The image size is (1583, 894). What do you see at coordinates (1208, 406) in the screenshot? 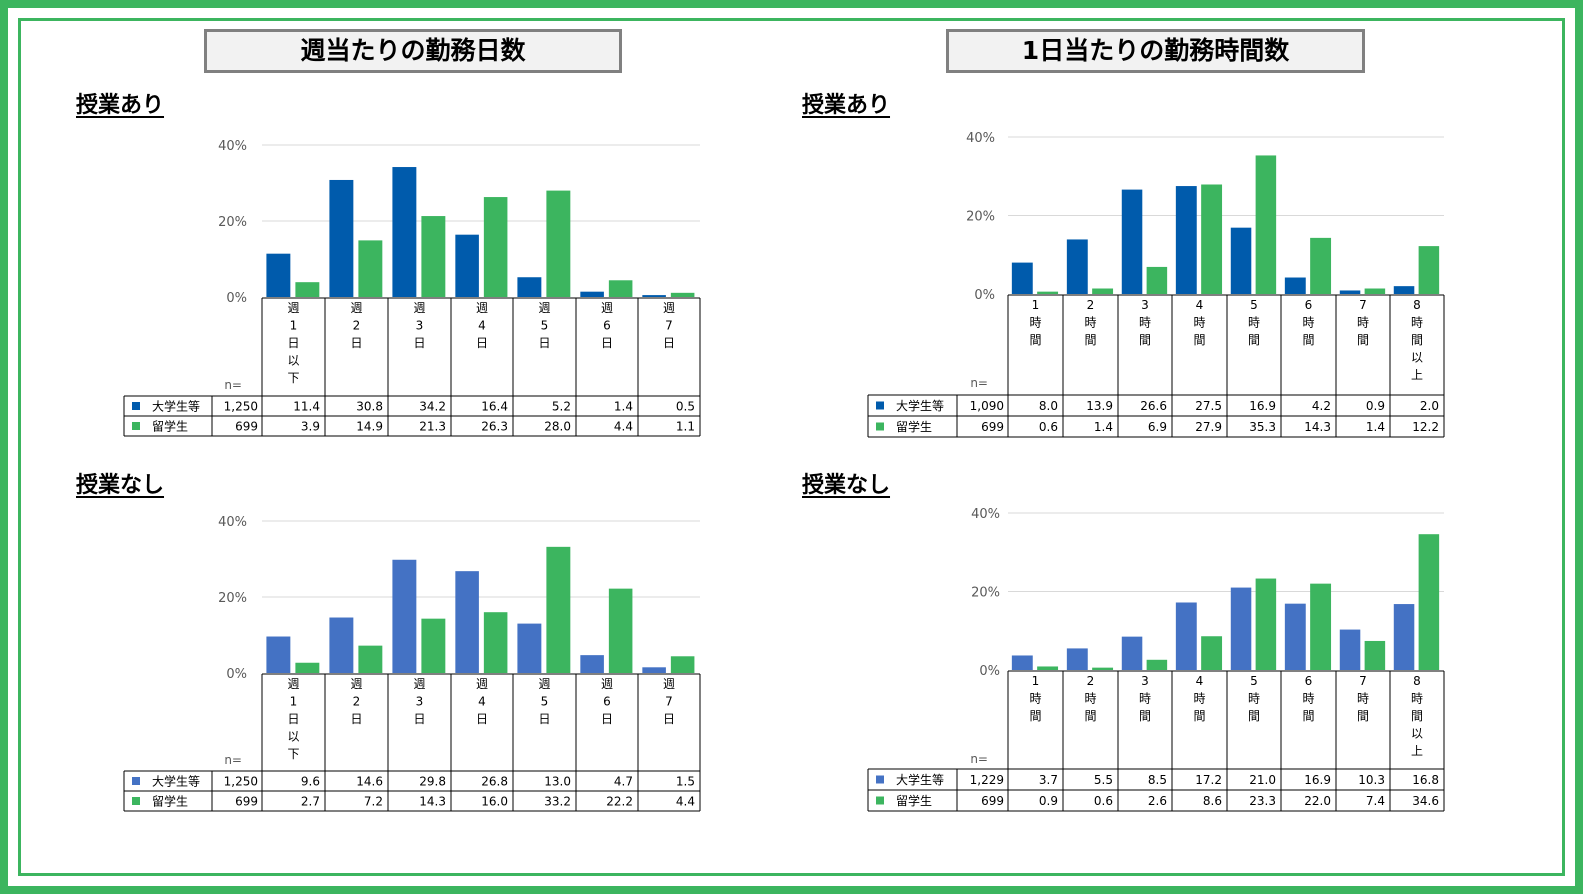
I see `hours-with-class-value-label: 27.5` at bounding box center [1208, 406].